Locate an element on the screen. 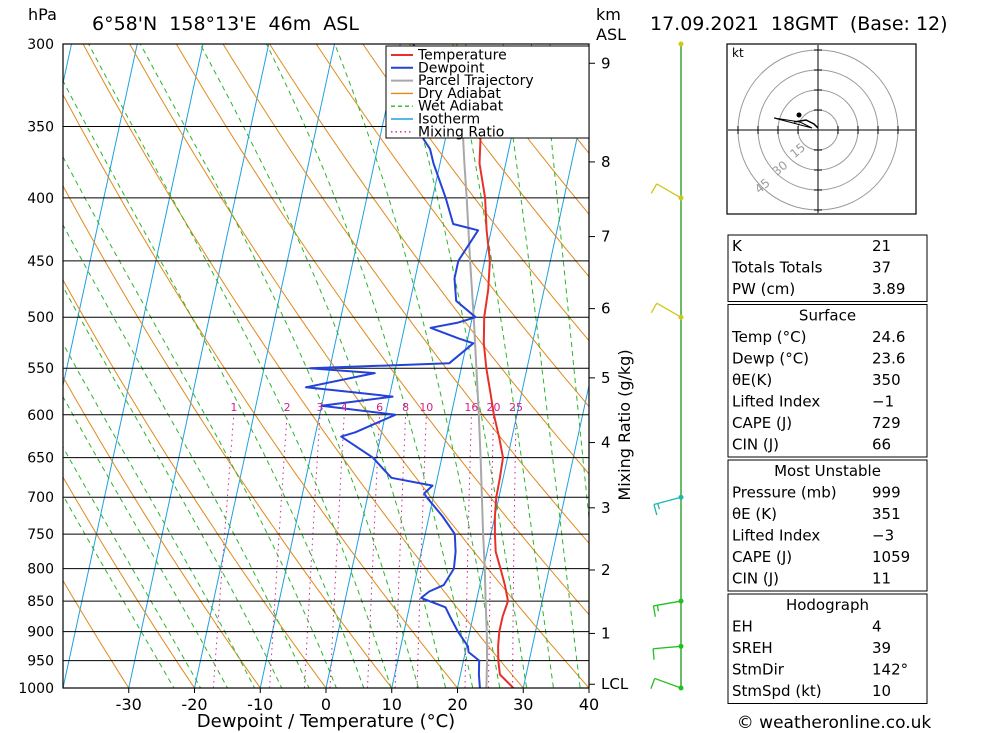  mixing-ratio-label: 4 is located at coordinates (344, 407).